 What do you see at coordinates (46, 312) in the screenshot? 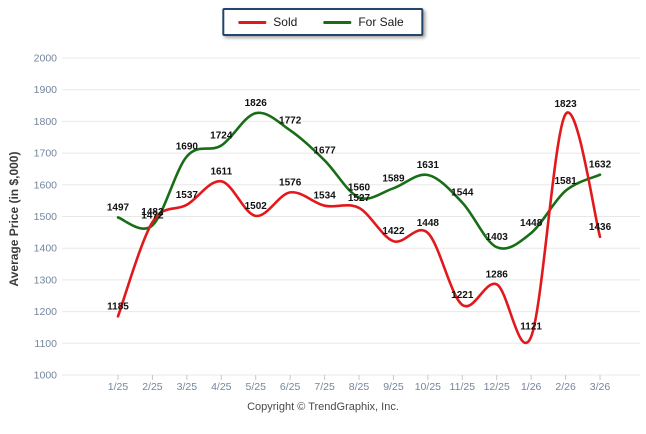
I see `y-tick-label: 1200` at bounding box center [46, 312].